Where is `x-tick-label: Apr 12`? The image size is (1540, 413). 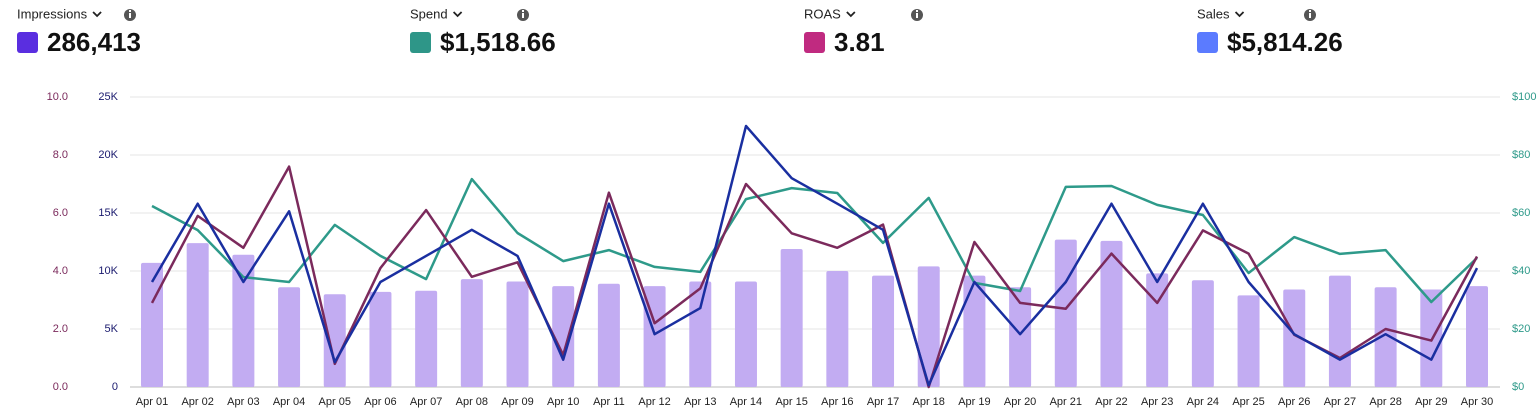
x-tick-label: Apr 12 is located at coordinates (654, 402).